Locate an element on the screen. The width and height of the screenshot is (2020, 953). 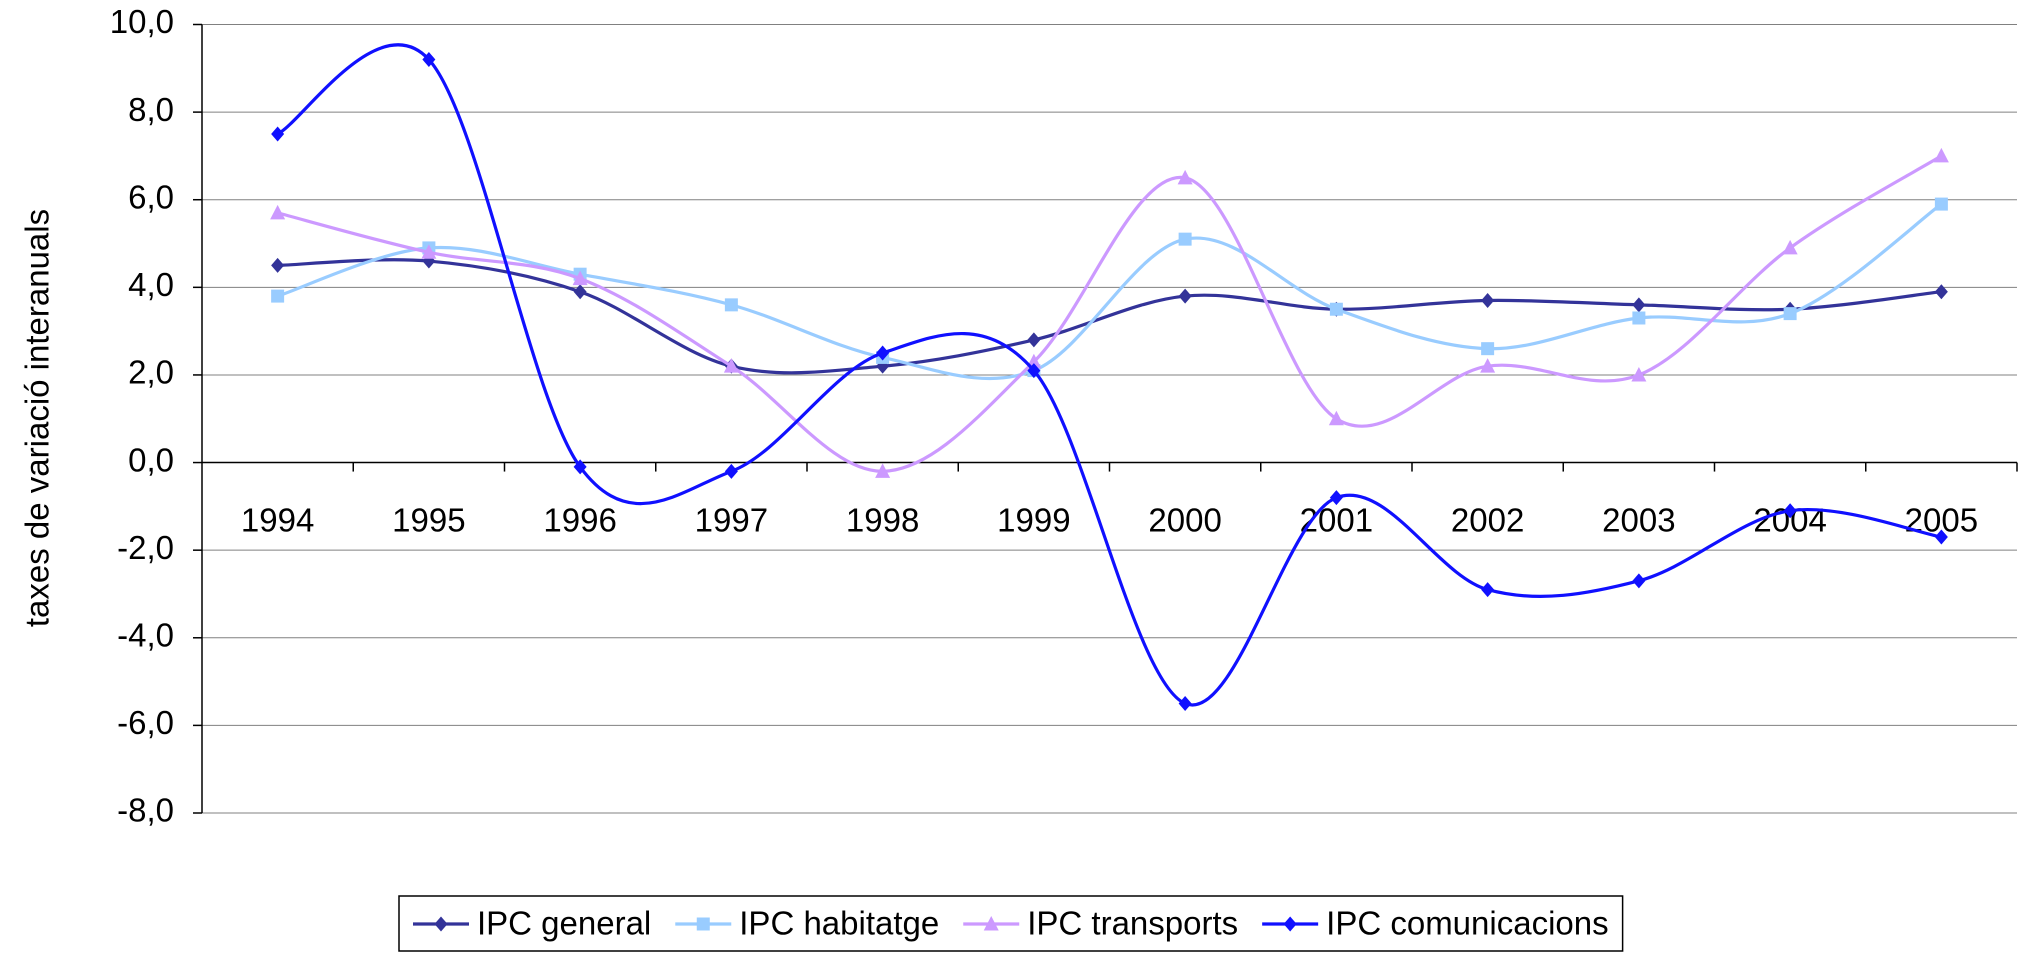
x-tick-label: 1995 is located at coordinates (428, 519).